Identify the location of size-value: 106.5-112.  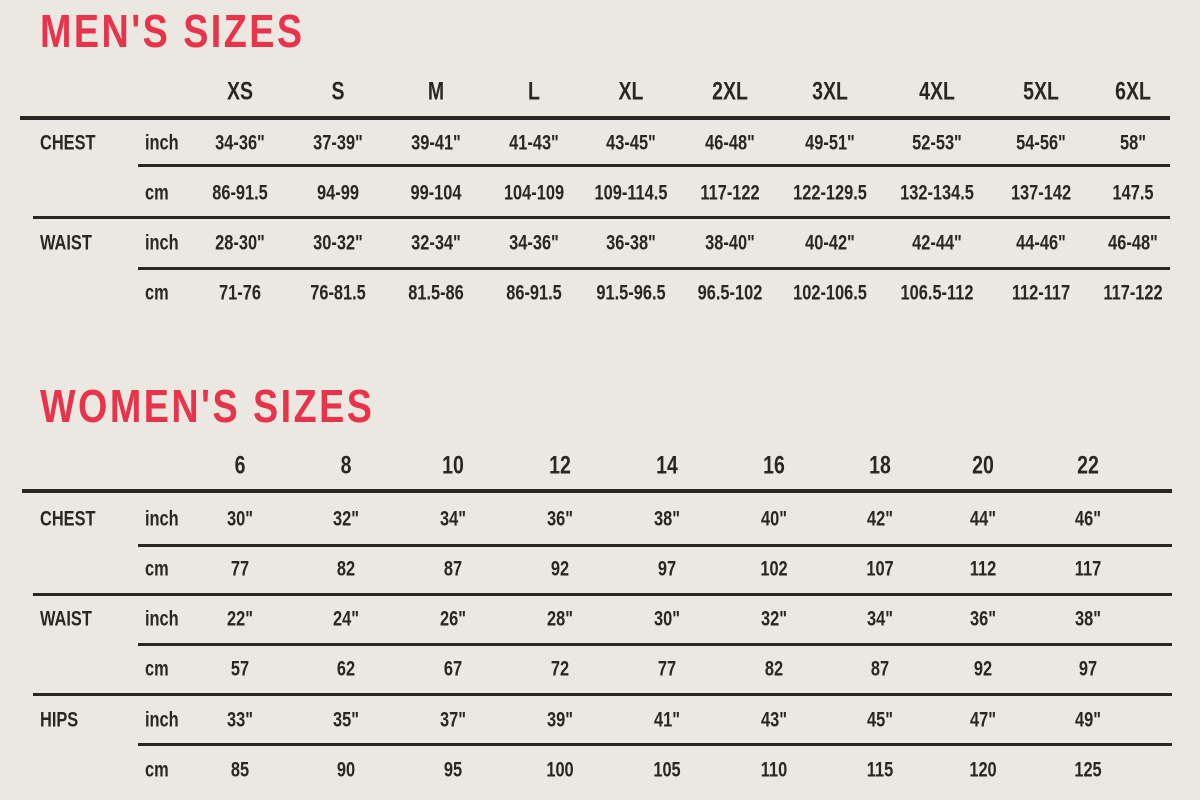
(937, 293).